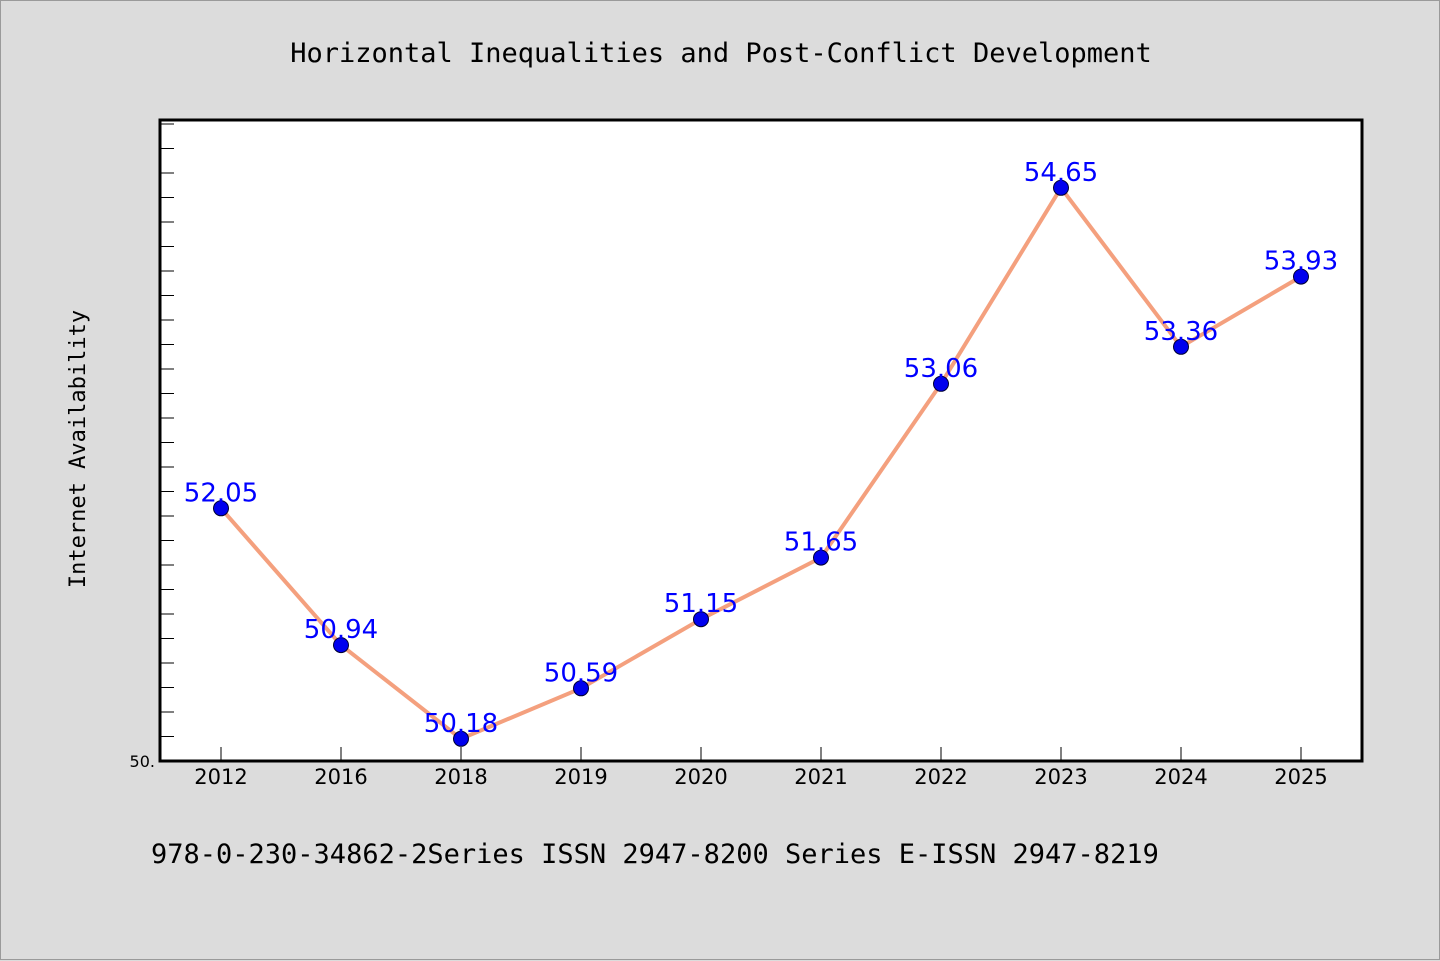  Describe the element at coordinates (341, 630) in the screenshot. I see `data-label: 50.94` at that location.